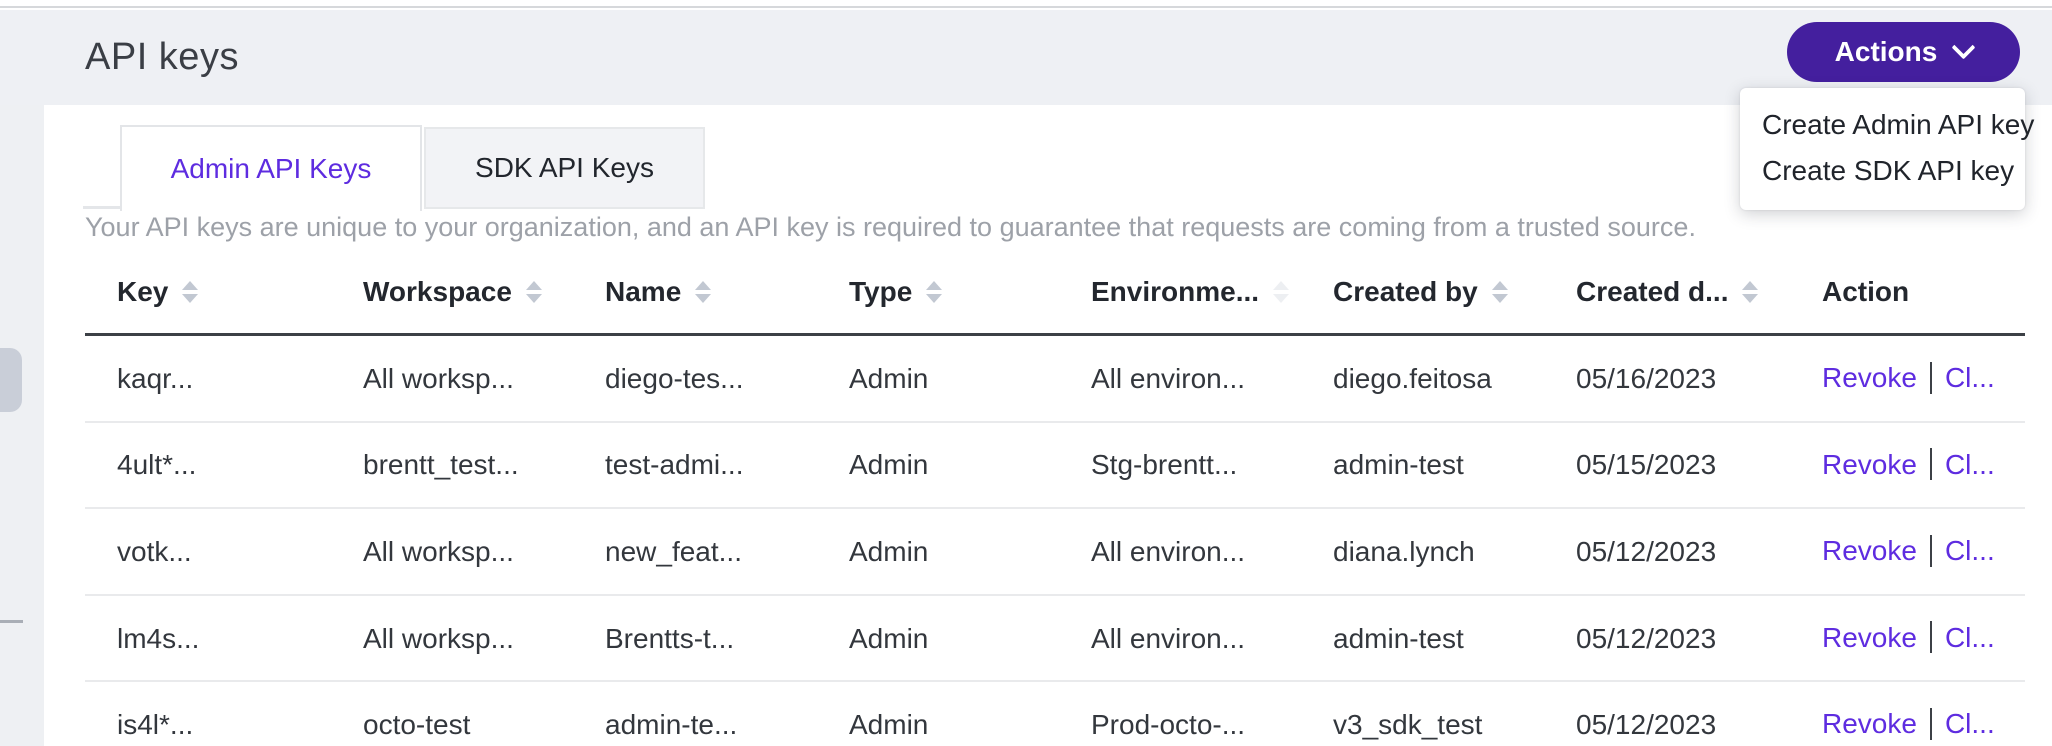 The height and width of the screenshot is (746, 2052). I want to click on cell-created_by: diego.feitosa, so click(1454, 378).